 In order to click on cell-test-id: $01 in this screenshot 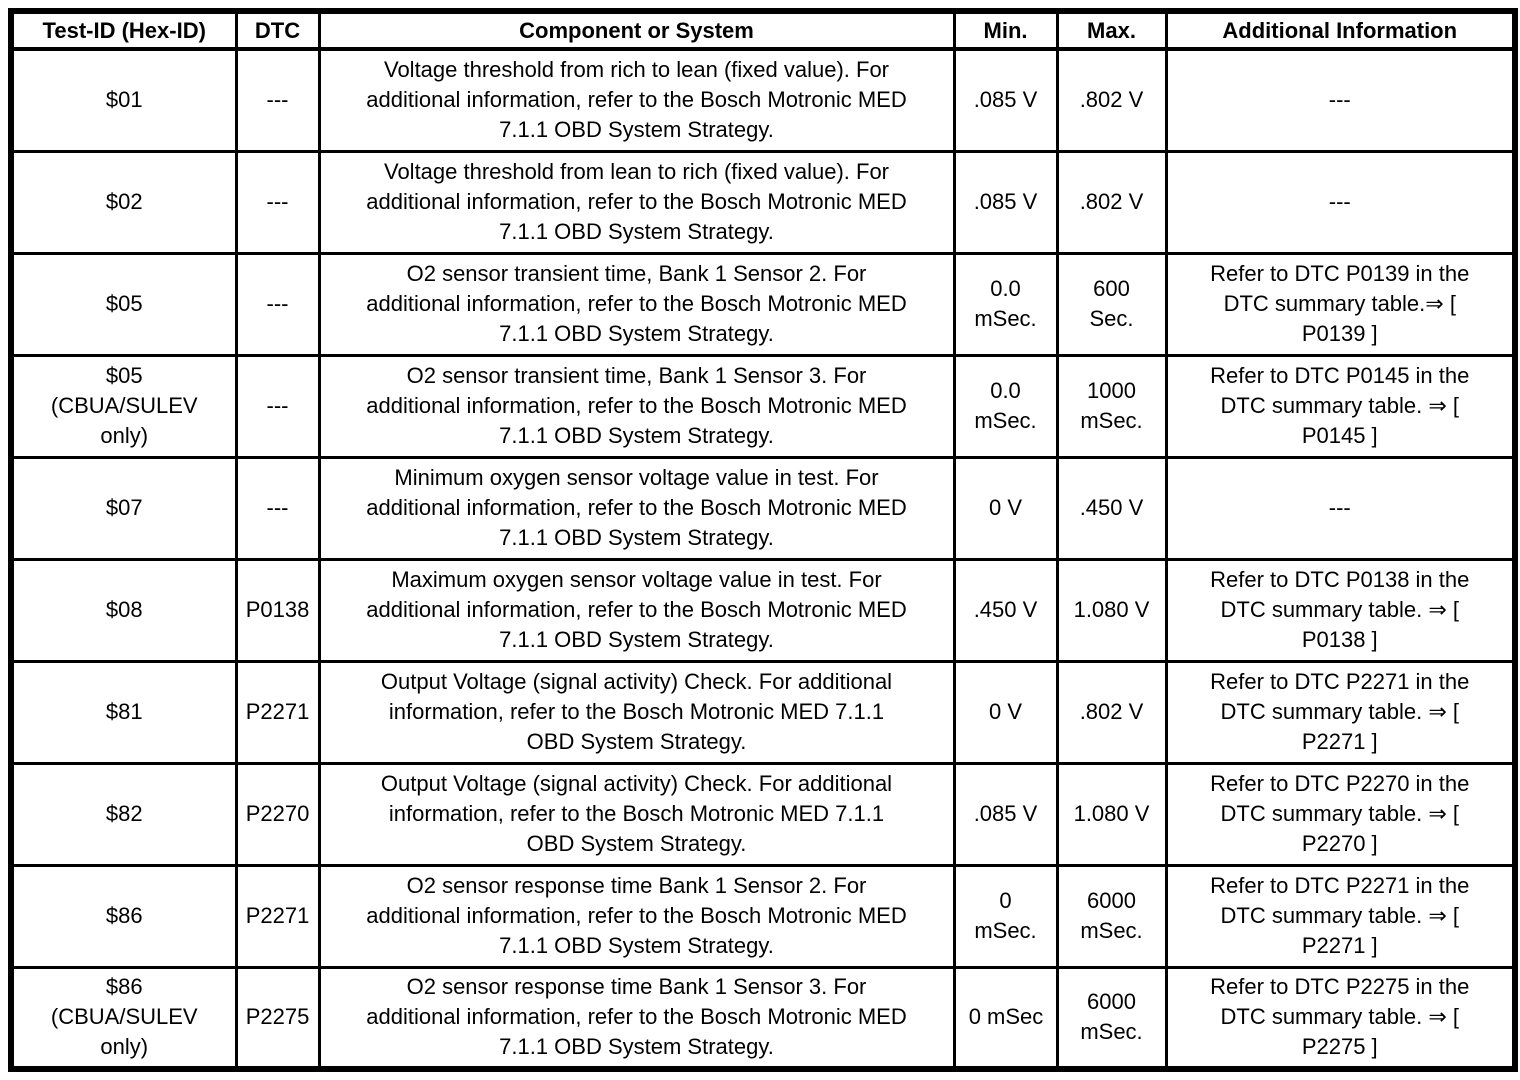, I will do `click(123, 100)`.